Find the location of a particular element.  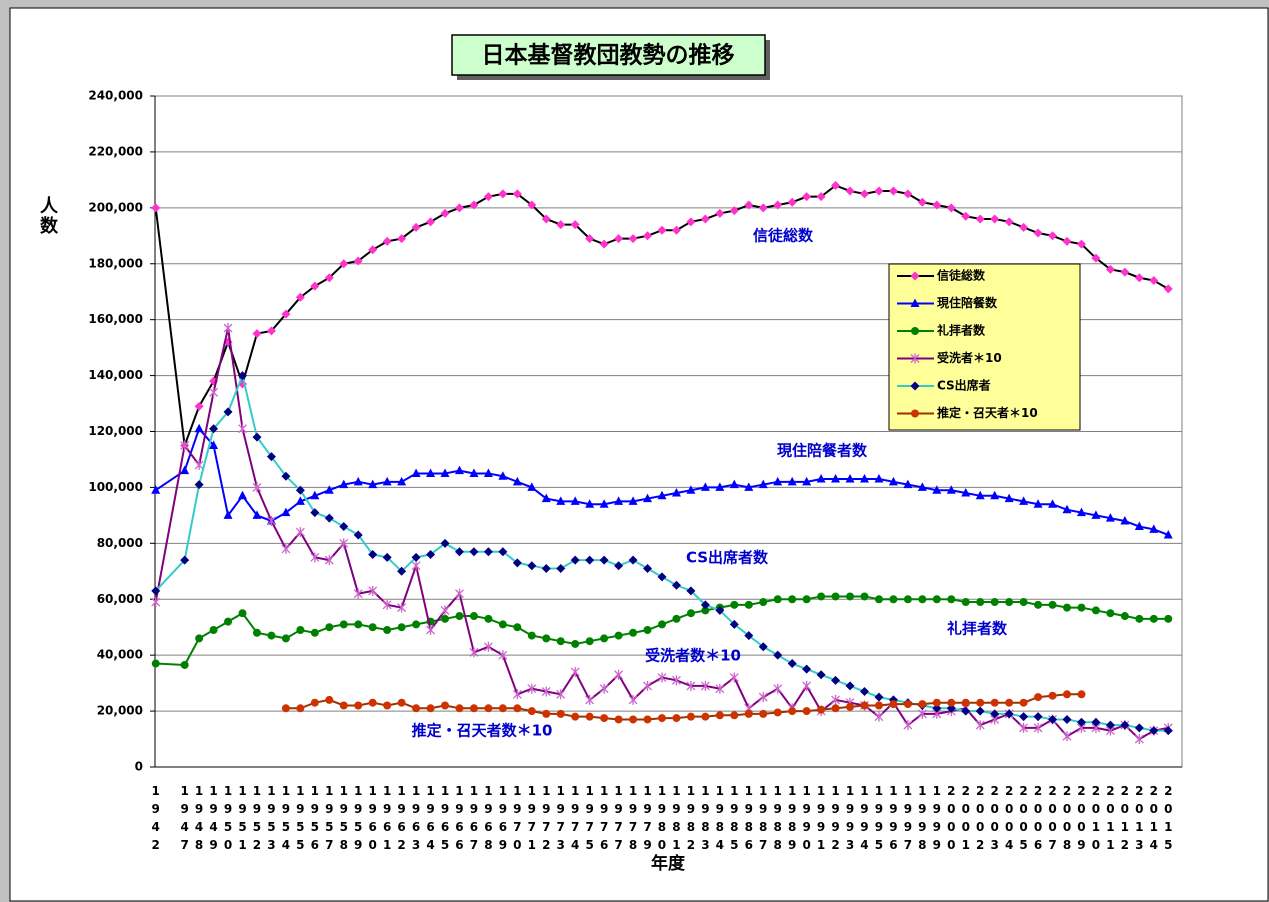

annotation: 推定・召天者数＊10 is located at coordinates (482, 731).